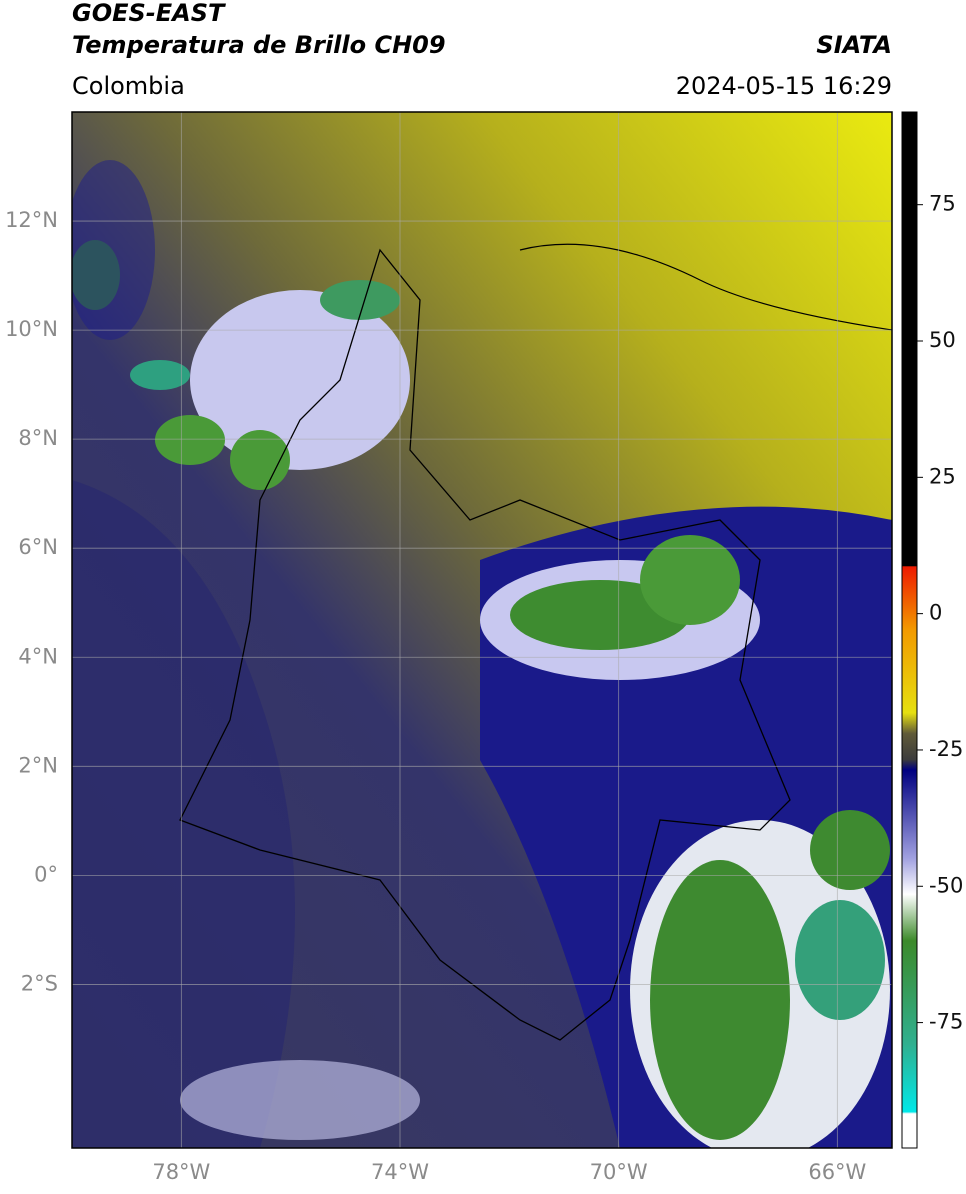  What do you see at coordinates (400, 1172) in the screenshot?
I see `x-tick-label: 74°W` at bounding box center [400, 1172].